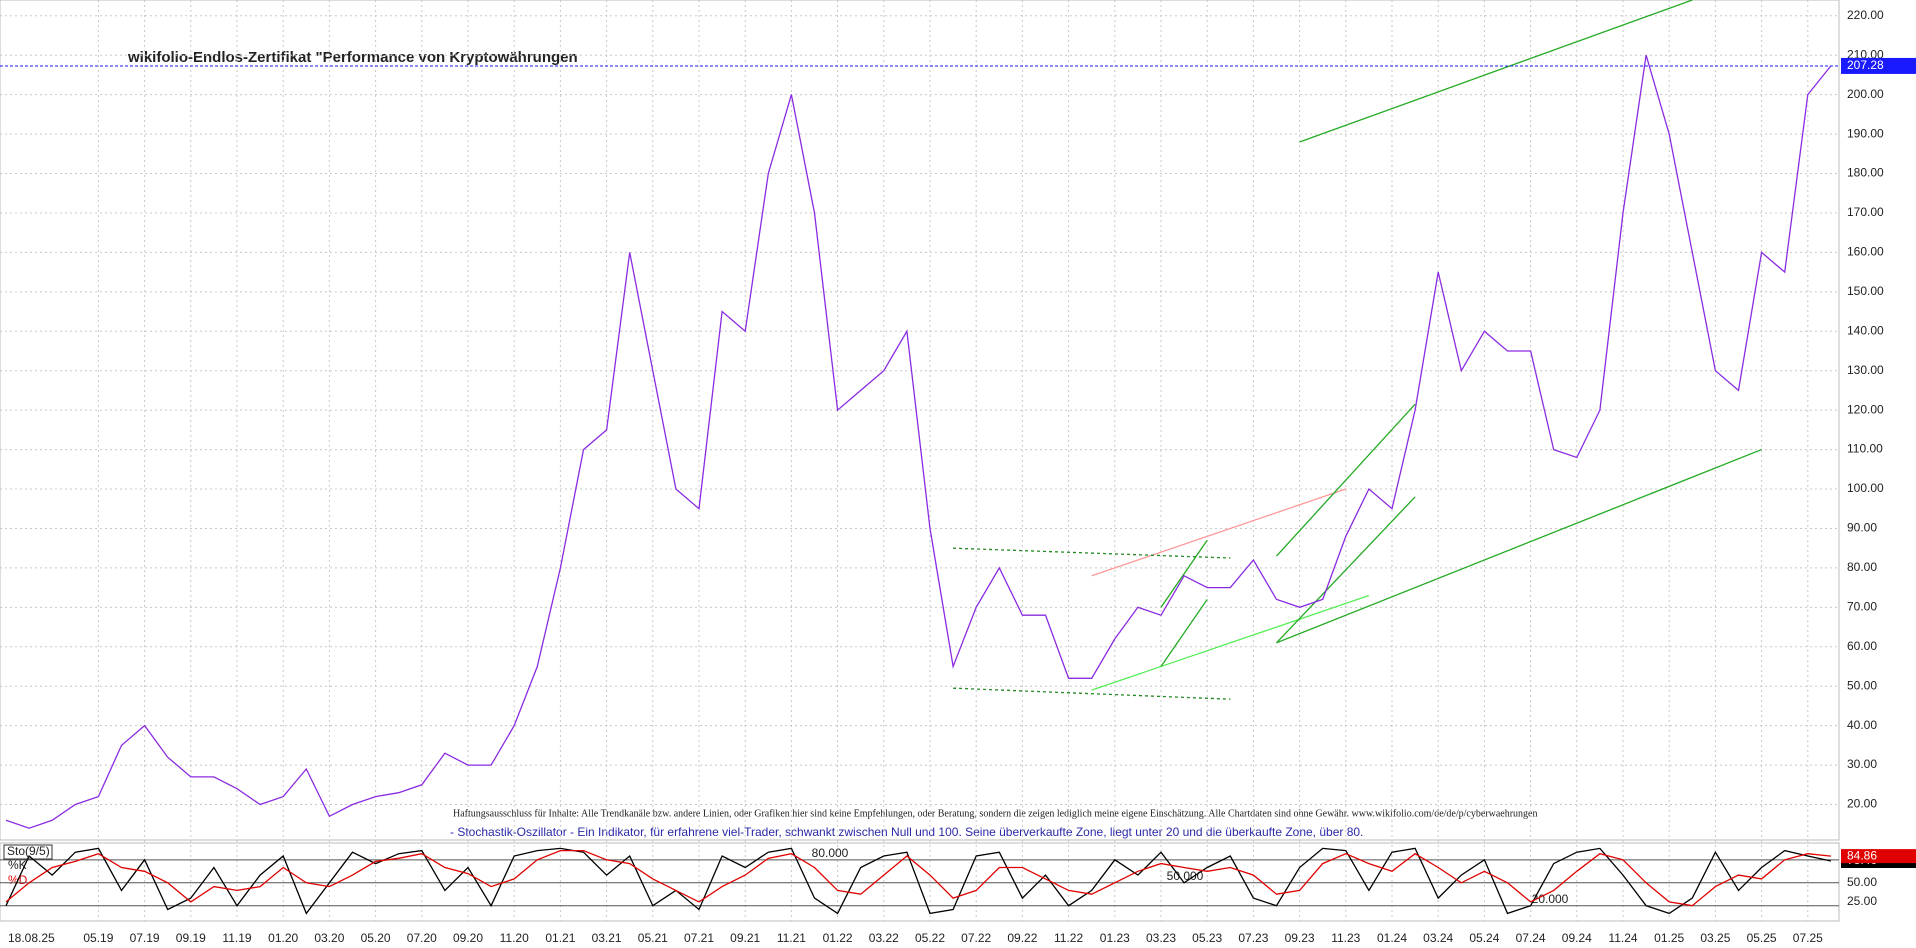 The image size is (1916, 948). I want to click on current-price-box, so click(1878, 65).